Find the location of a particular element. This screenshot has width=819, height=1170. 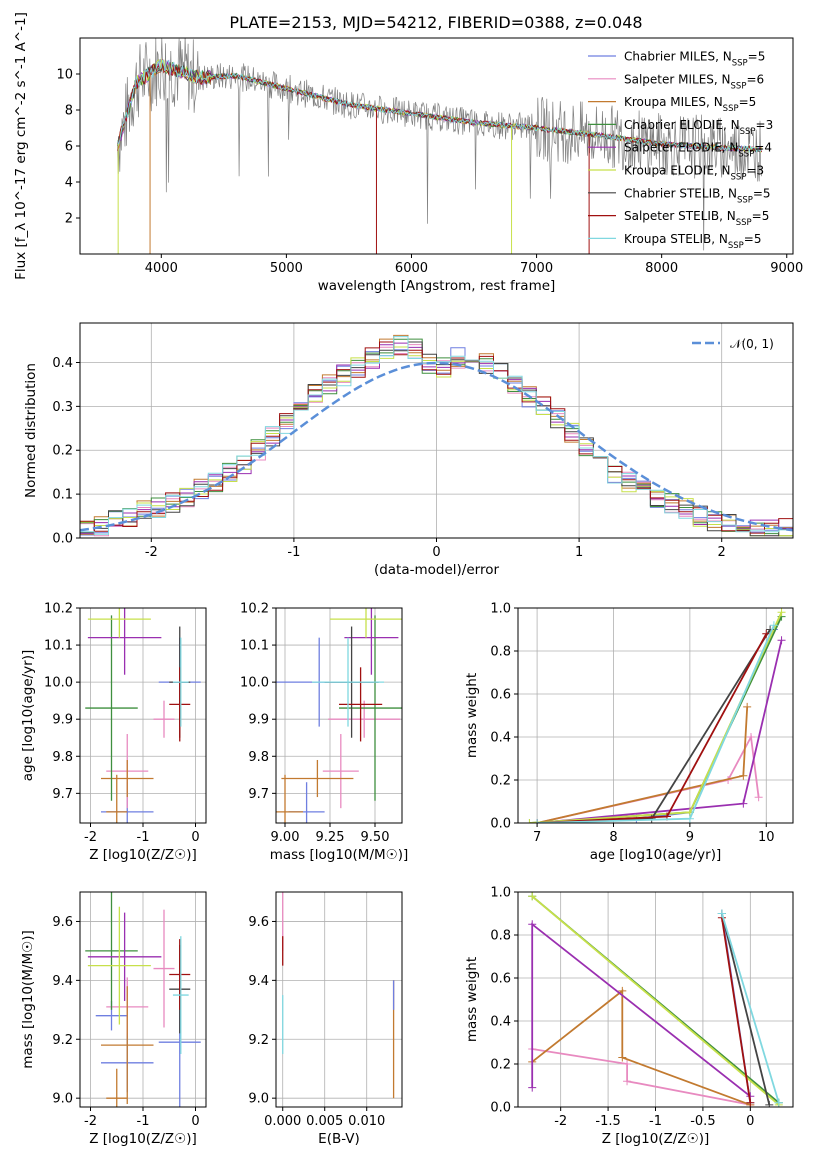

y-tick-label: 9.2 is located at coordinates (62, 1040).